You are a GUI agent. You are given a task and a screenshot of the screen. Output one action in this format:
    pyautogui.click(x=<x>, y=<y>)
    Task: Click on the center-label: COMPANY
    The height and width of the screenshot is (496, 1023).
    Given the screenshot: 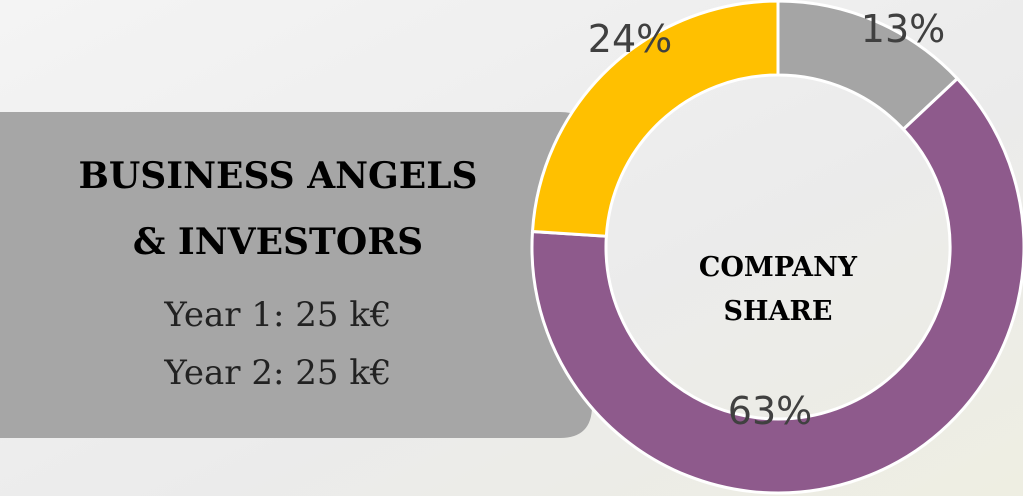 What is the action you would take?
    pyautogui.click(x=778, y=267)
    